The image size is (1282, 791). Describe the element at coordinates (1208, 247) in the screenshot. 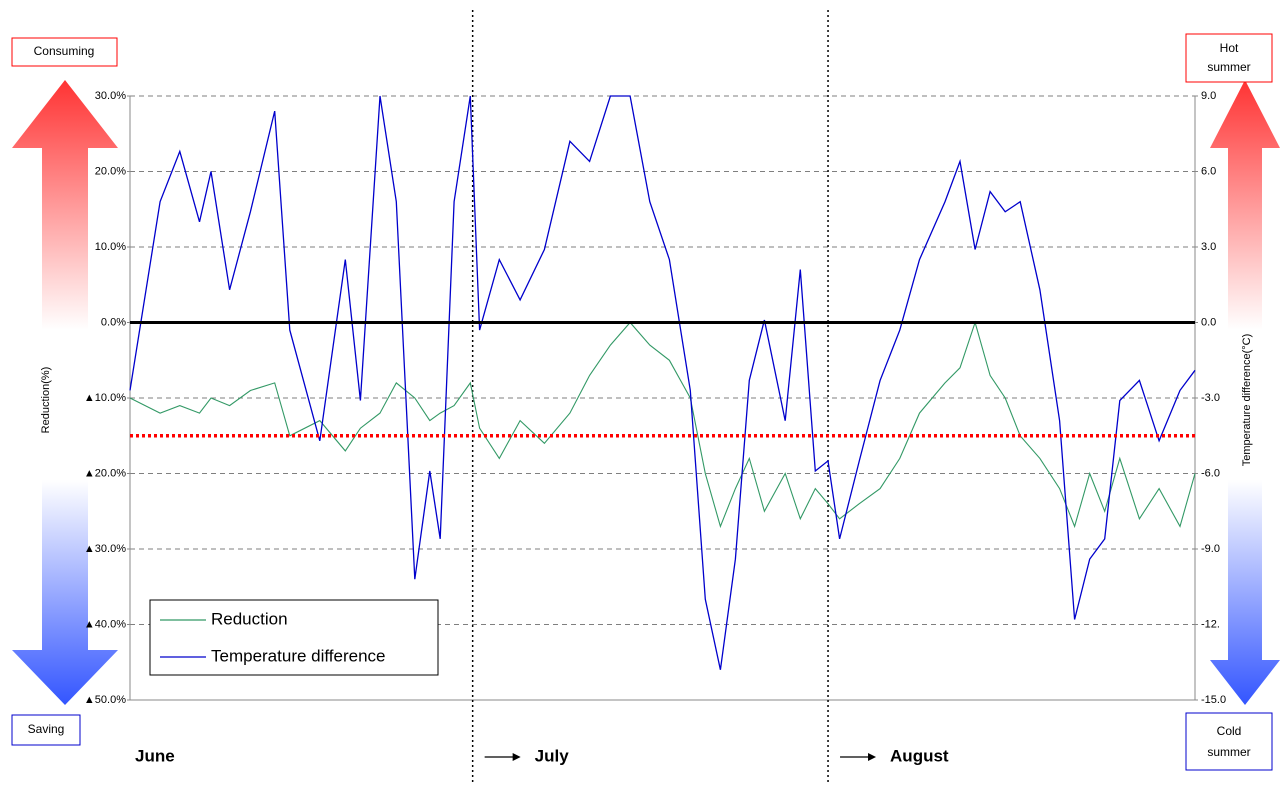

I see `y2-tick-label: 3.0` at that location.